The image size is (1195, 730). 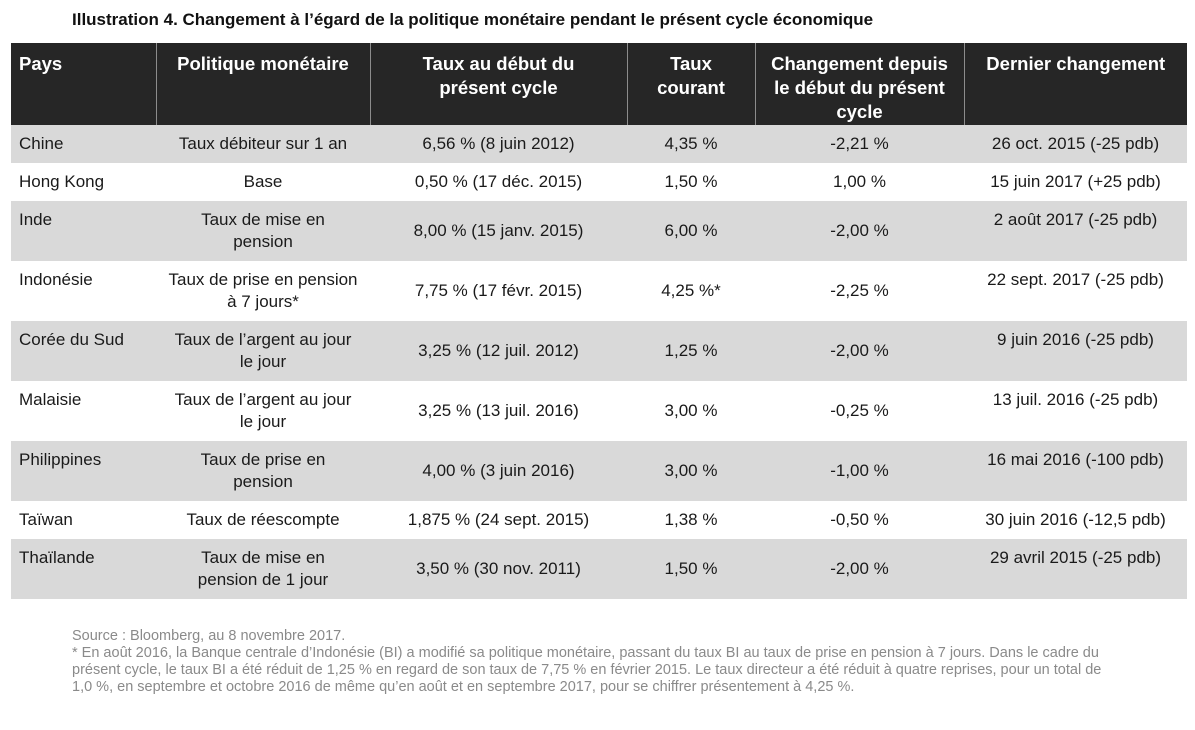 What do you see at coordinates (498, 84) in the screenshot?
I see `header-taux-debut: Taux au début du présent cycle` at bounding box center [498, 84].